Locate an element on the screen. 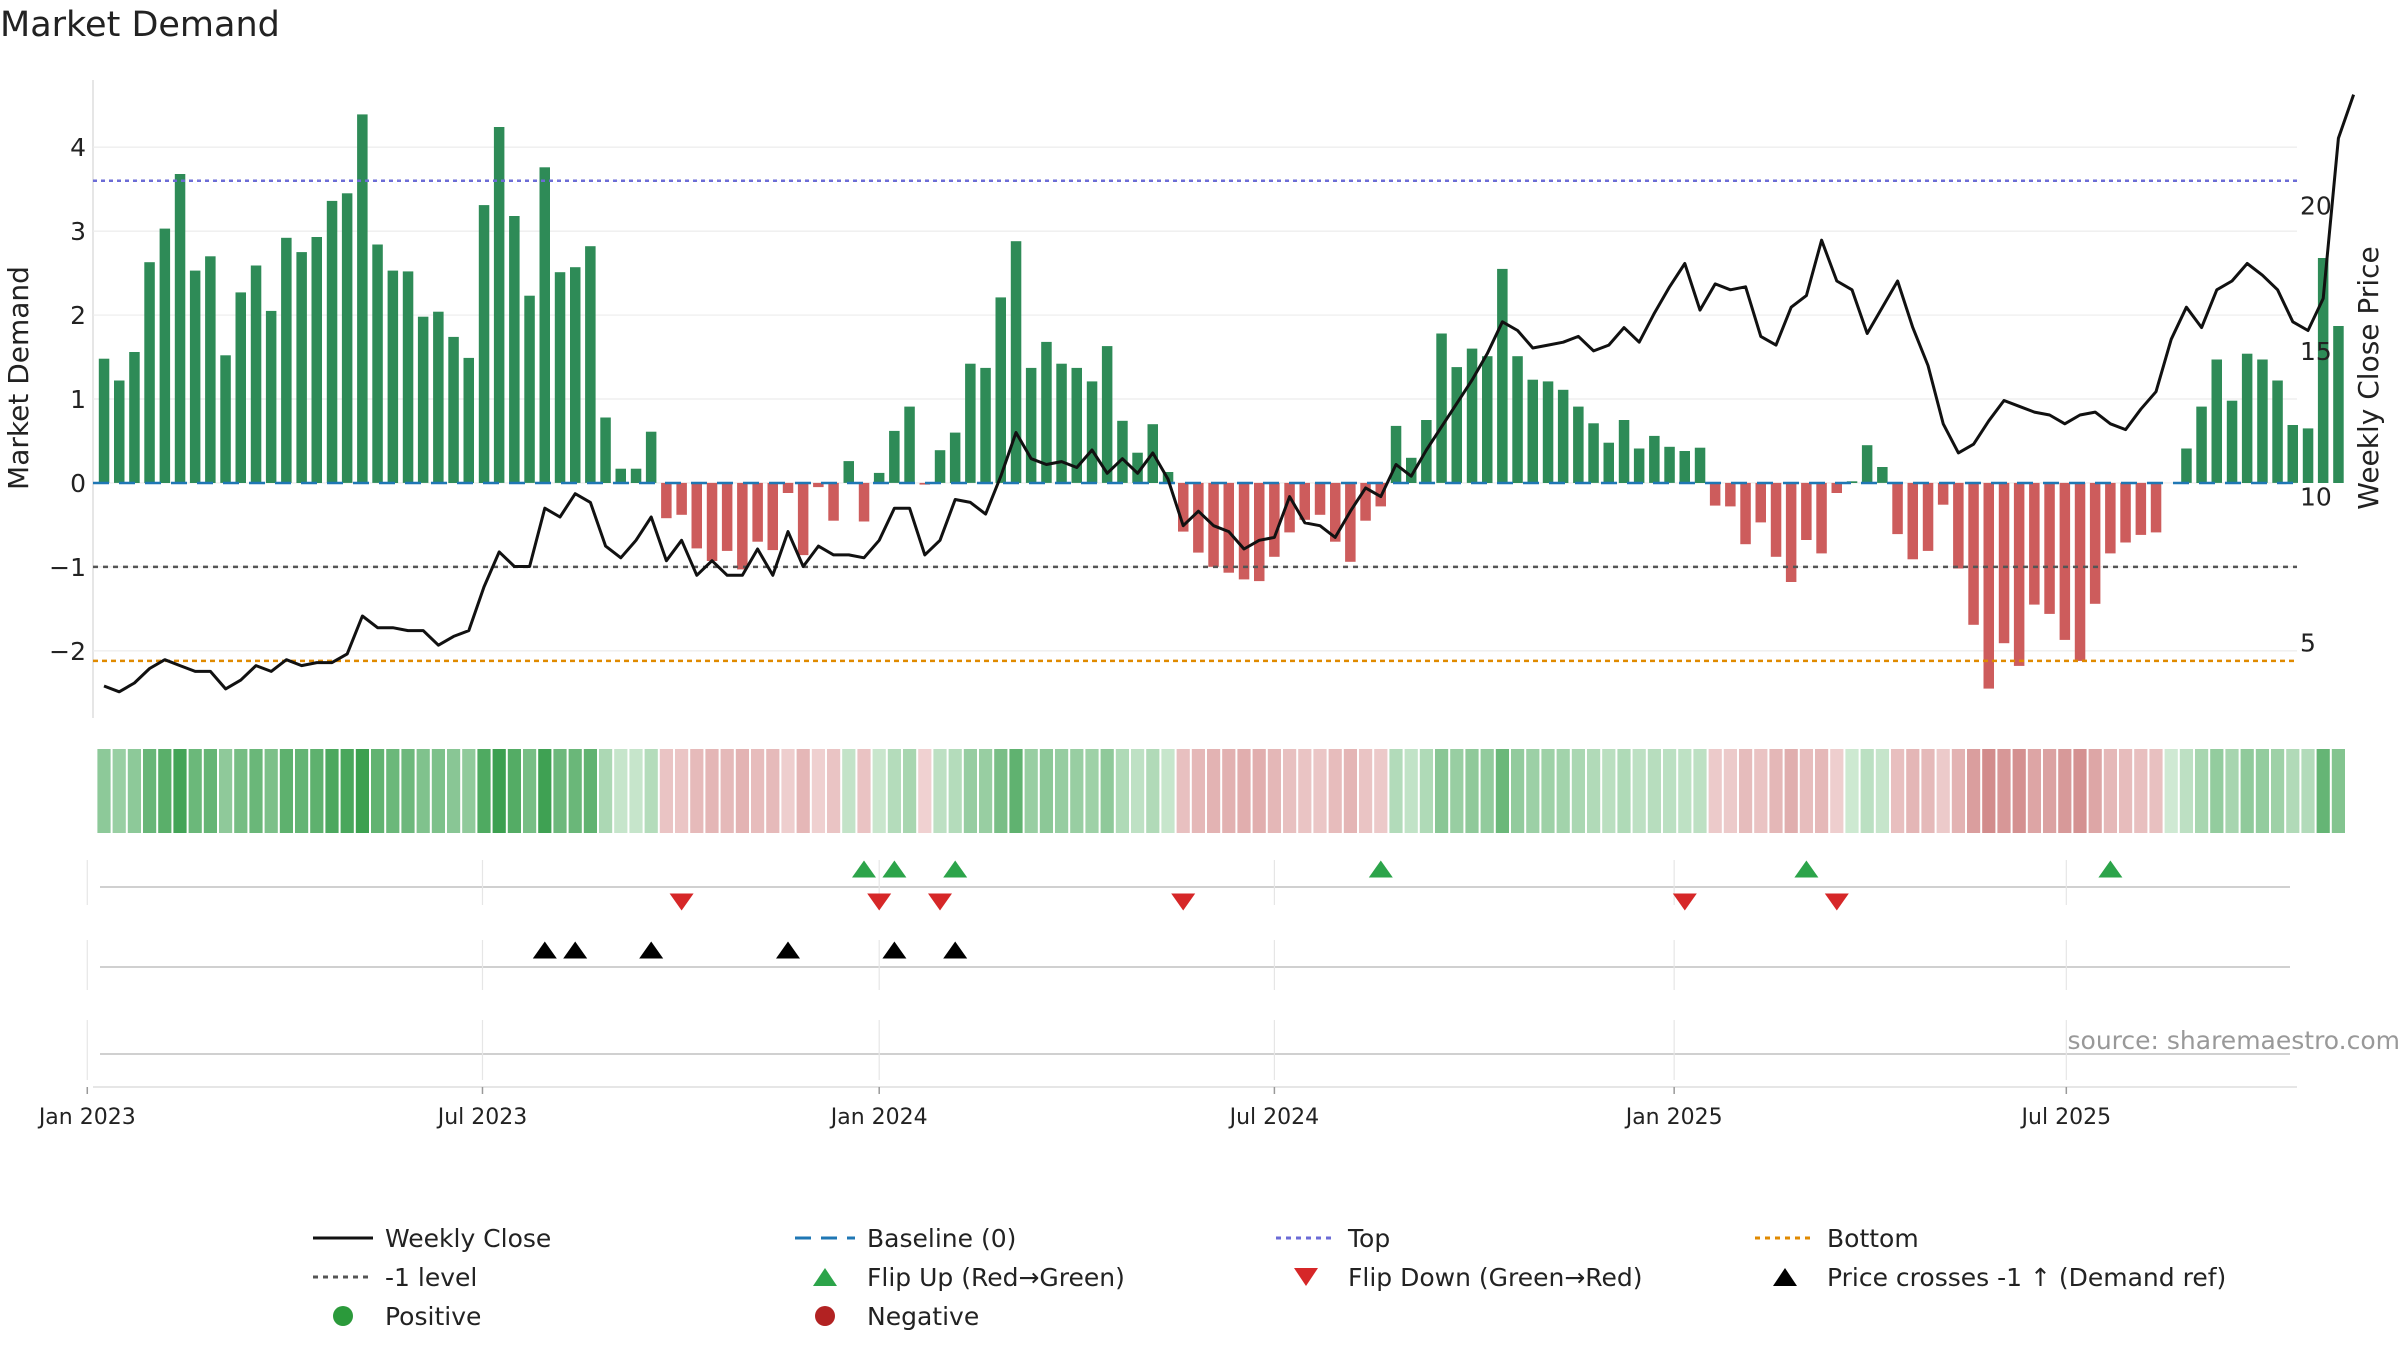  right-axis-label: Weekly Close Price is located at coordinates (2368, 377).